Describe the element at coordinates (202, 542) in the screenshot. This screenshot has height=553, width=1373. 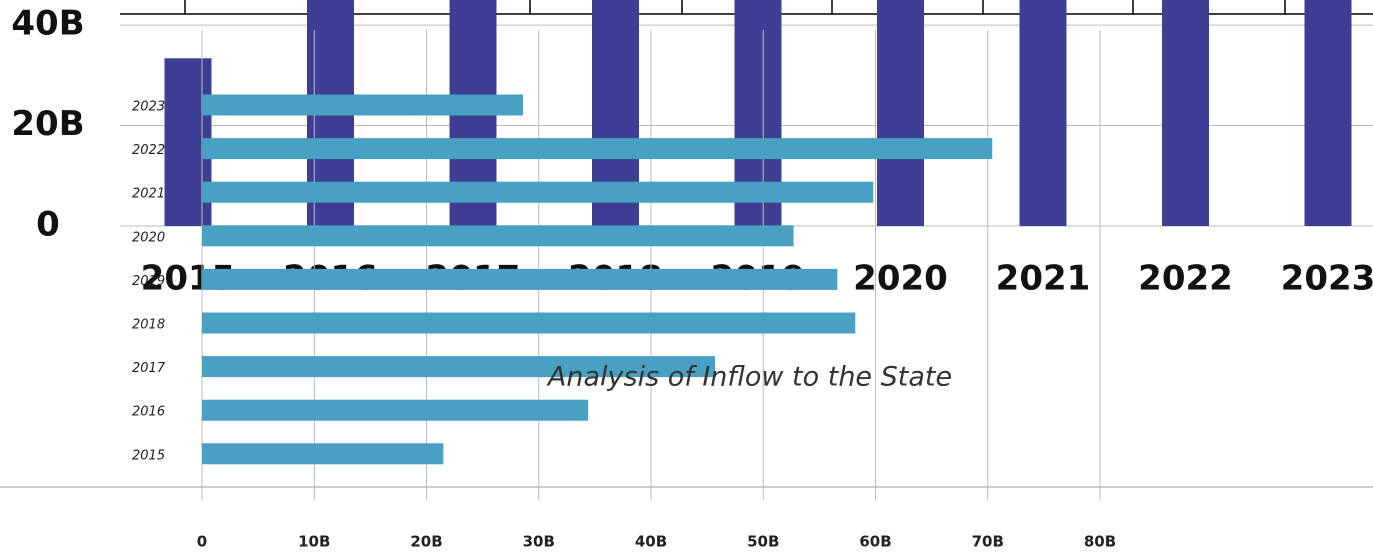
I see `x-tick-label: 0` at that location.